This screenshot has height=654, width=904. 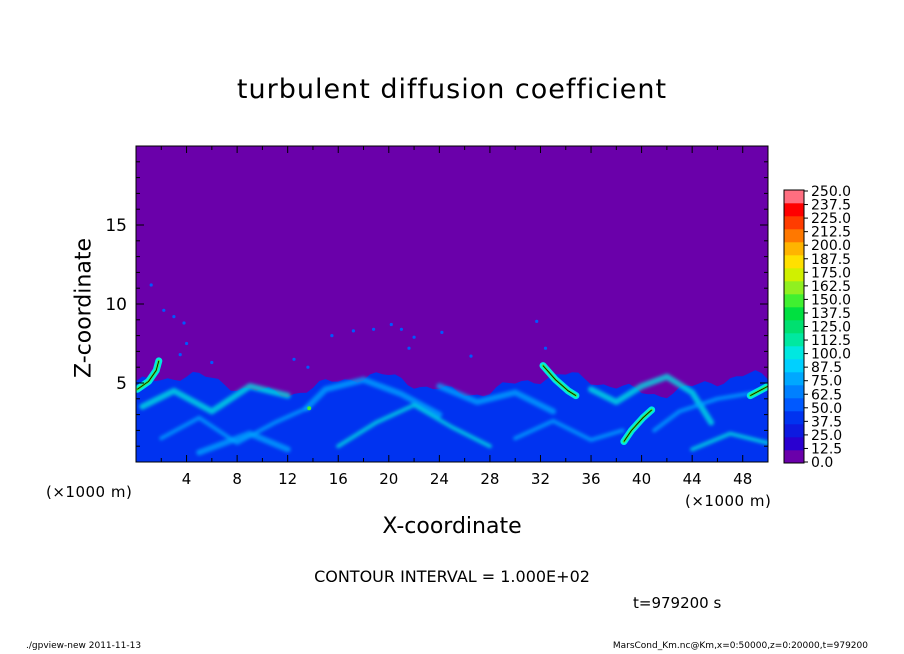 What do you see at coordinates (84, 646) in the screenshot?
I see `footer-left: ./gpview-new 2011-11-13` at bounding box center [84, 646].